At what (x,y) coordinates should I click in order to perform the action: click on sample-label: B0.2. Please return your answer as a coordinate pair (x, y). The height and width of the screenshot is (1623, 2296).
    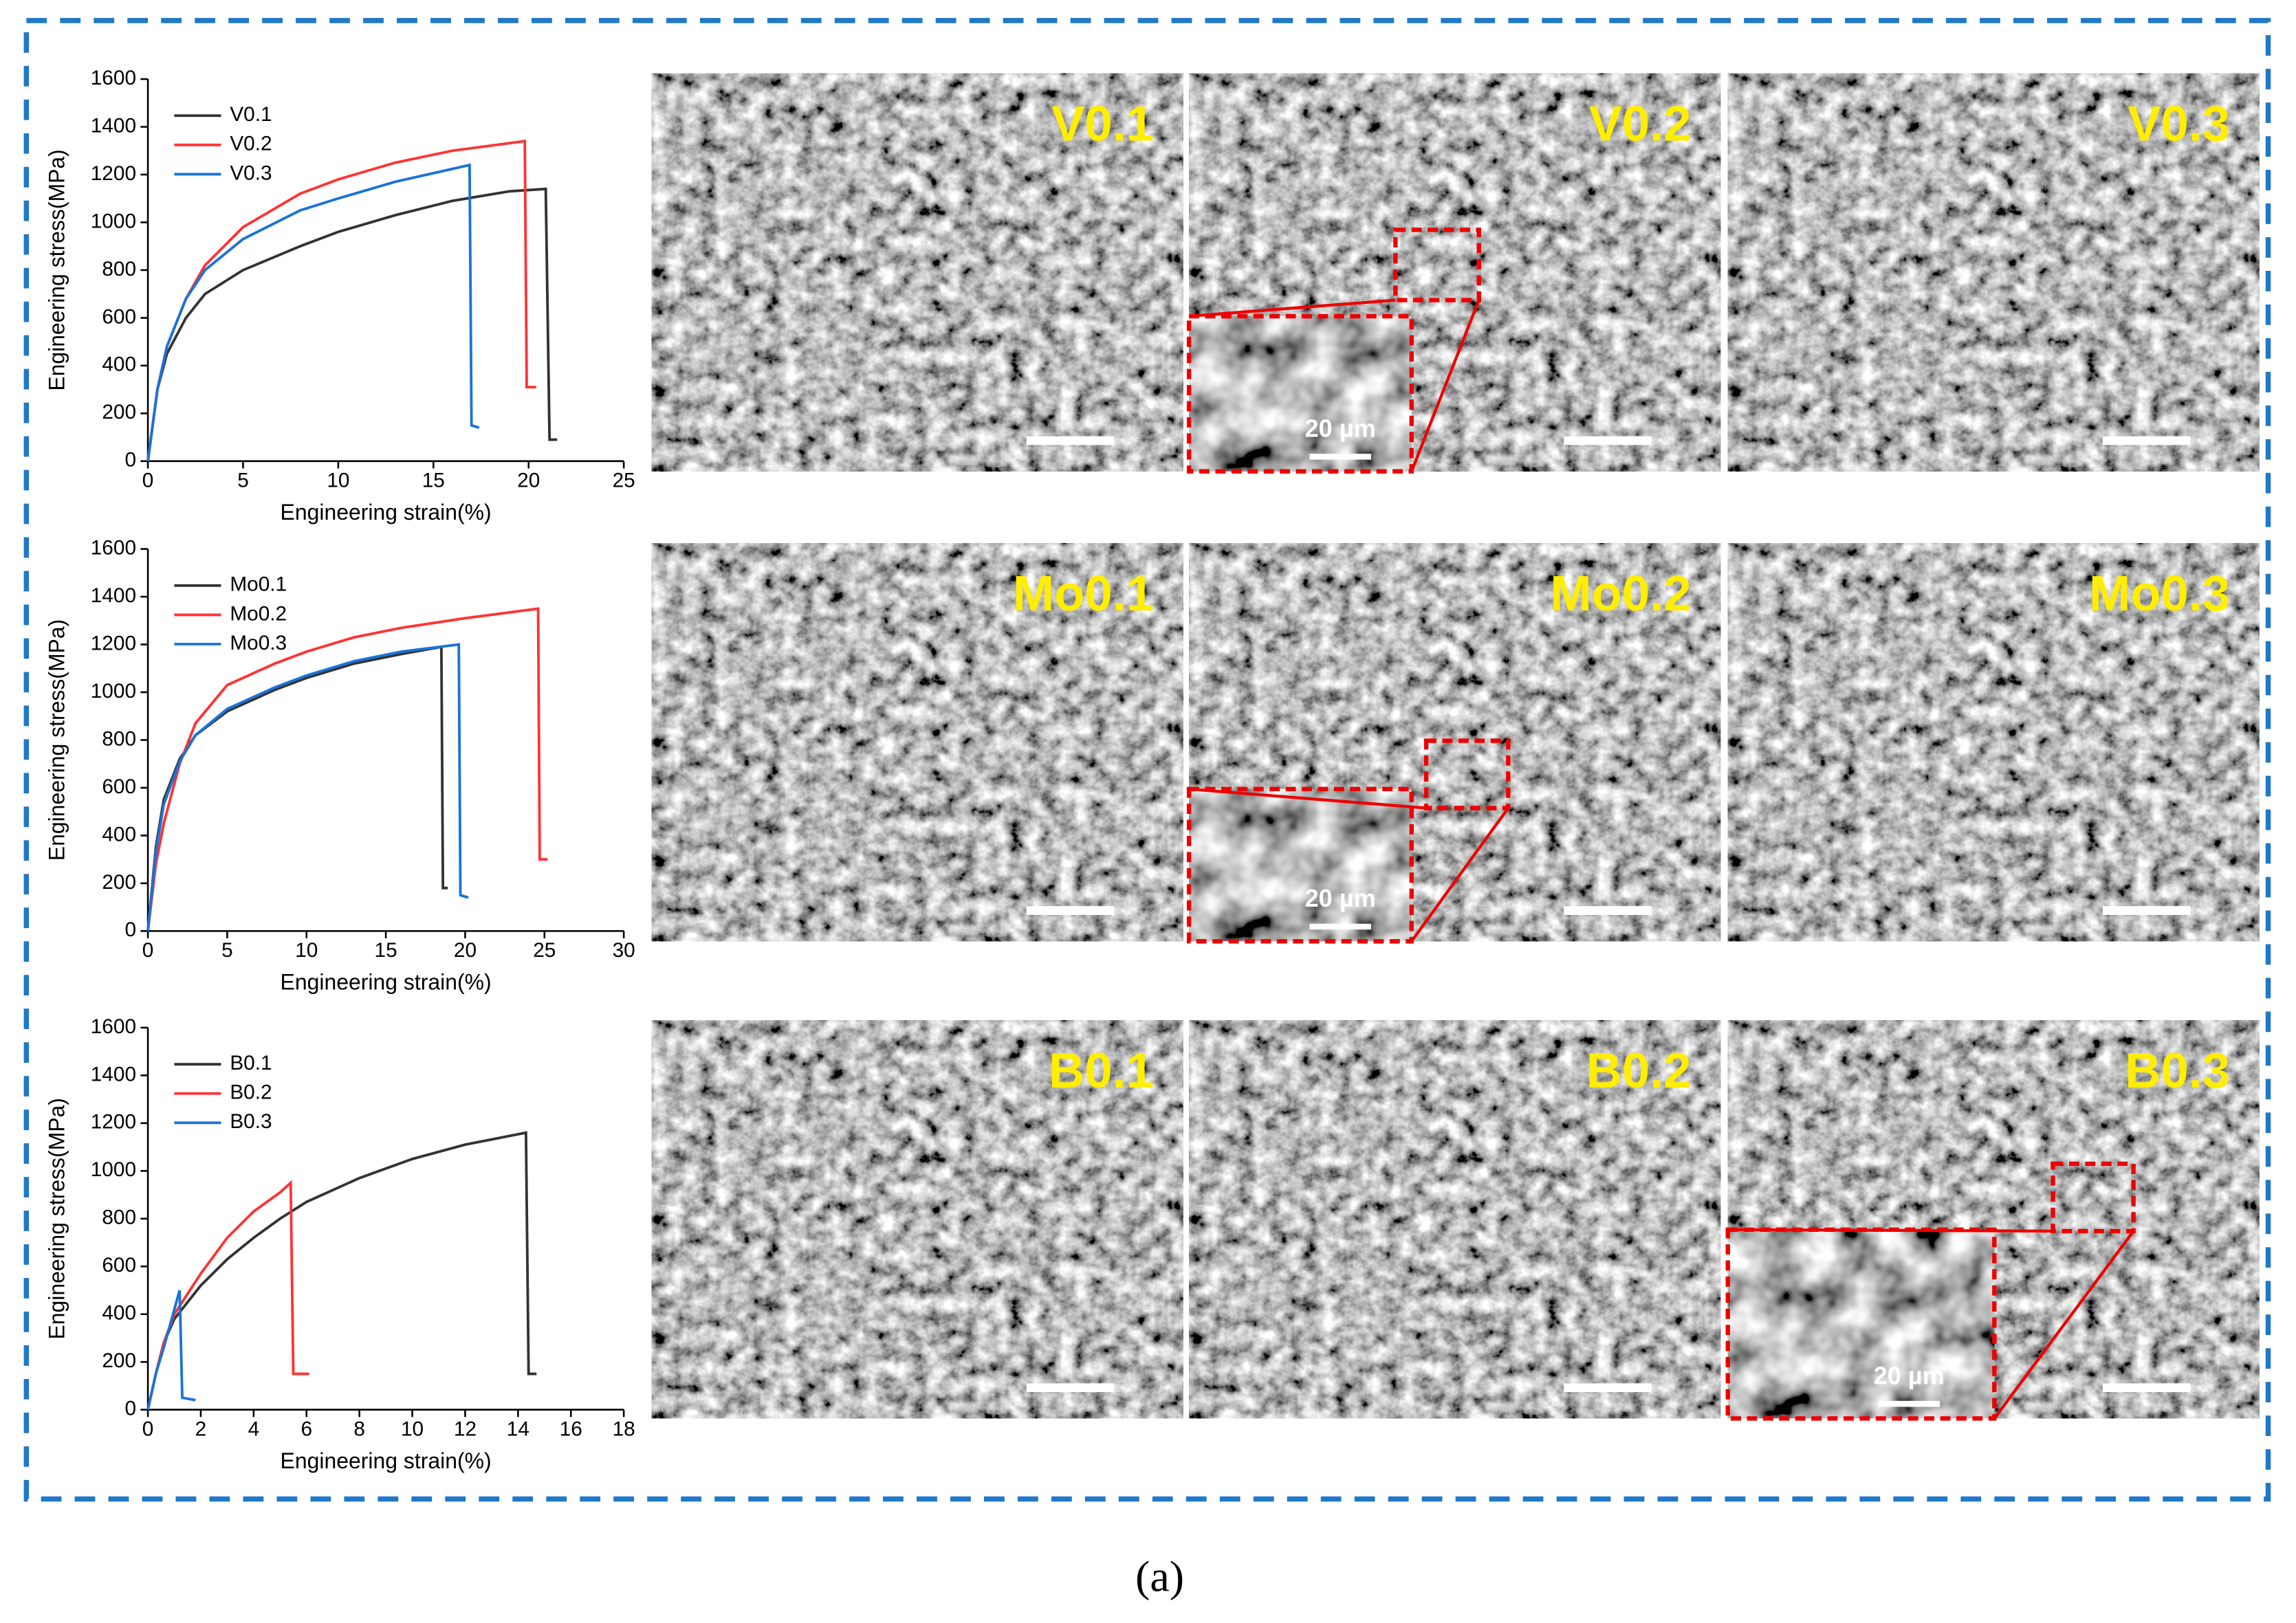
    Looking at the image, I should click on (1639, 1070).